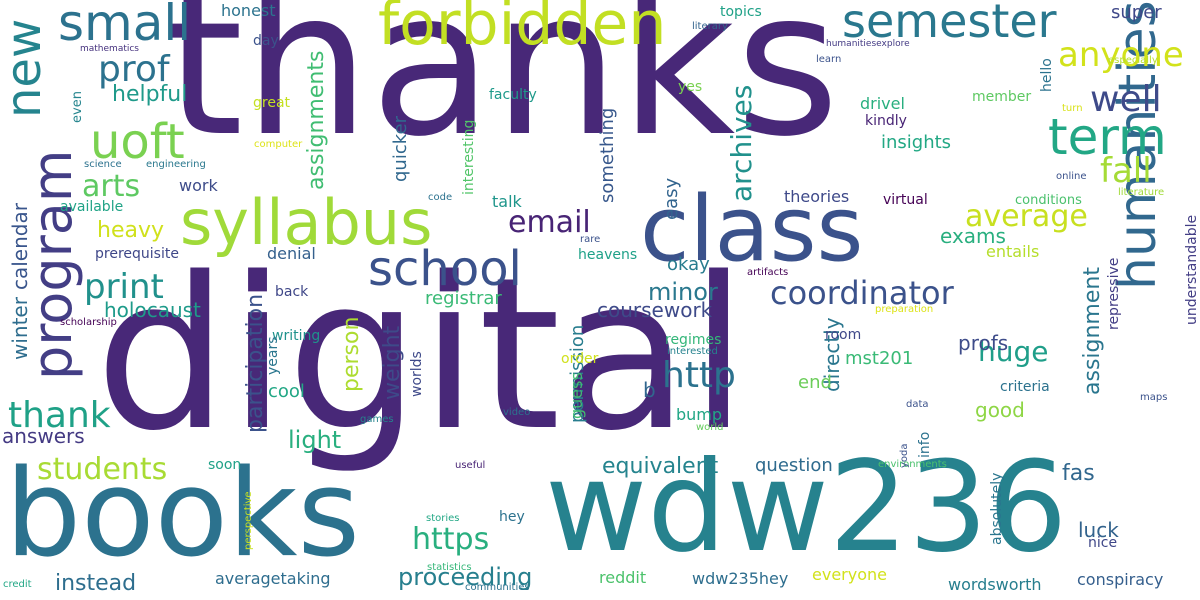 This screenshot has width=1200, height=600. I want to click on word-heavens: heavens, so click(608, 255).